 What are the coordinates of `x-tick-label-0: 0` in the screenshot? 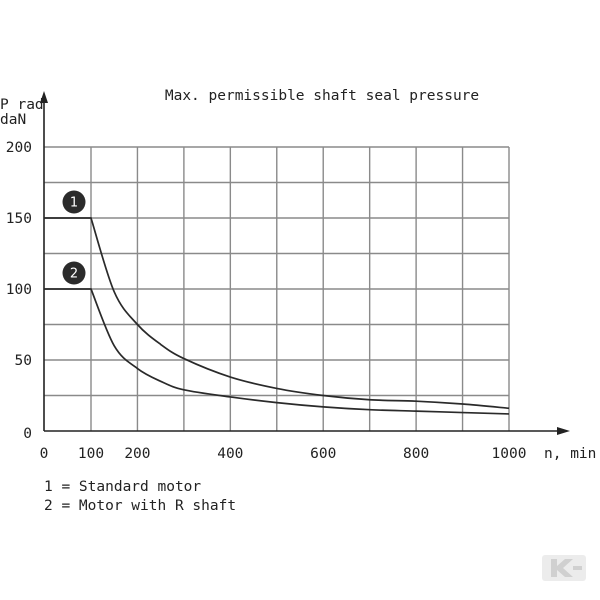 It's located at (44, 454).